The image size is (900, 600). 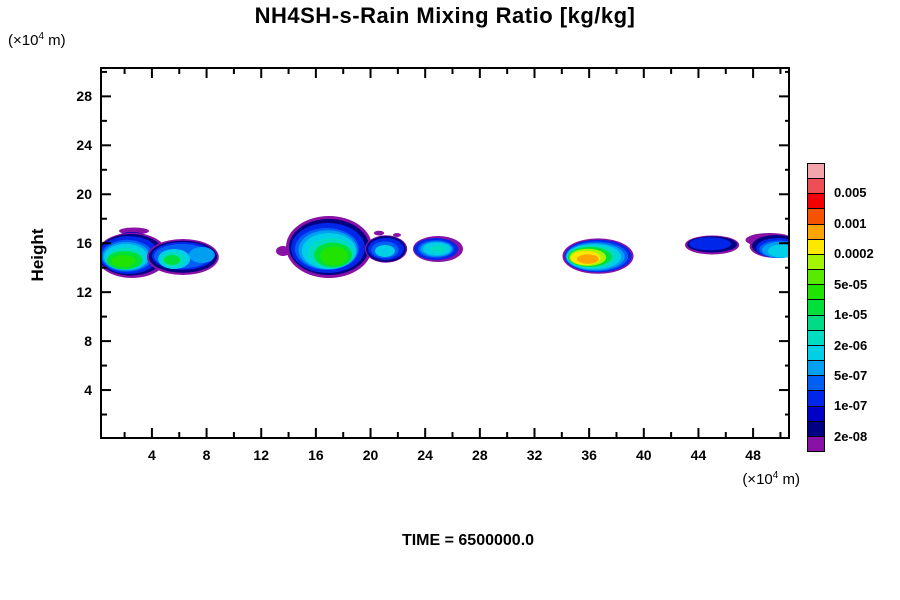 I want to click on blob-flat-cloud, so click(x=712, y=245).